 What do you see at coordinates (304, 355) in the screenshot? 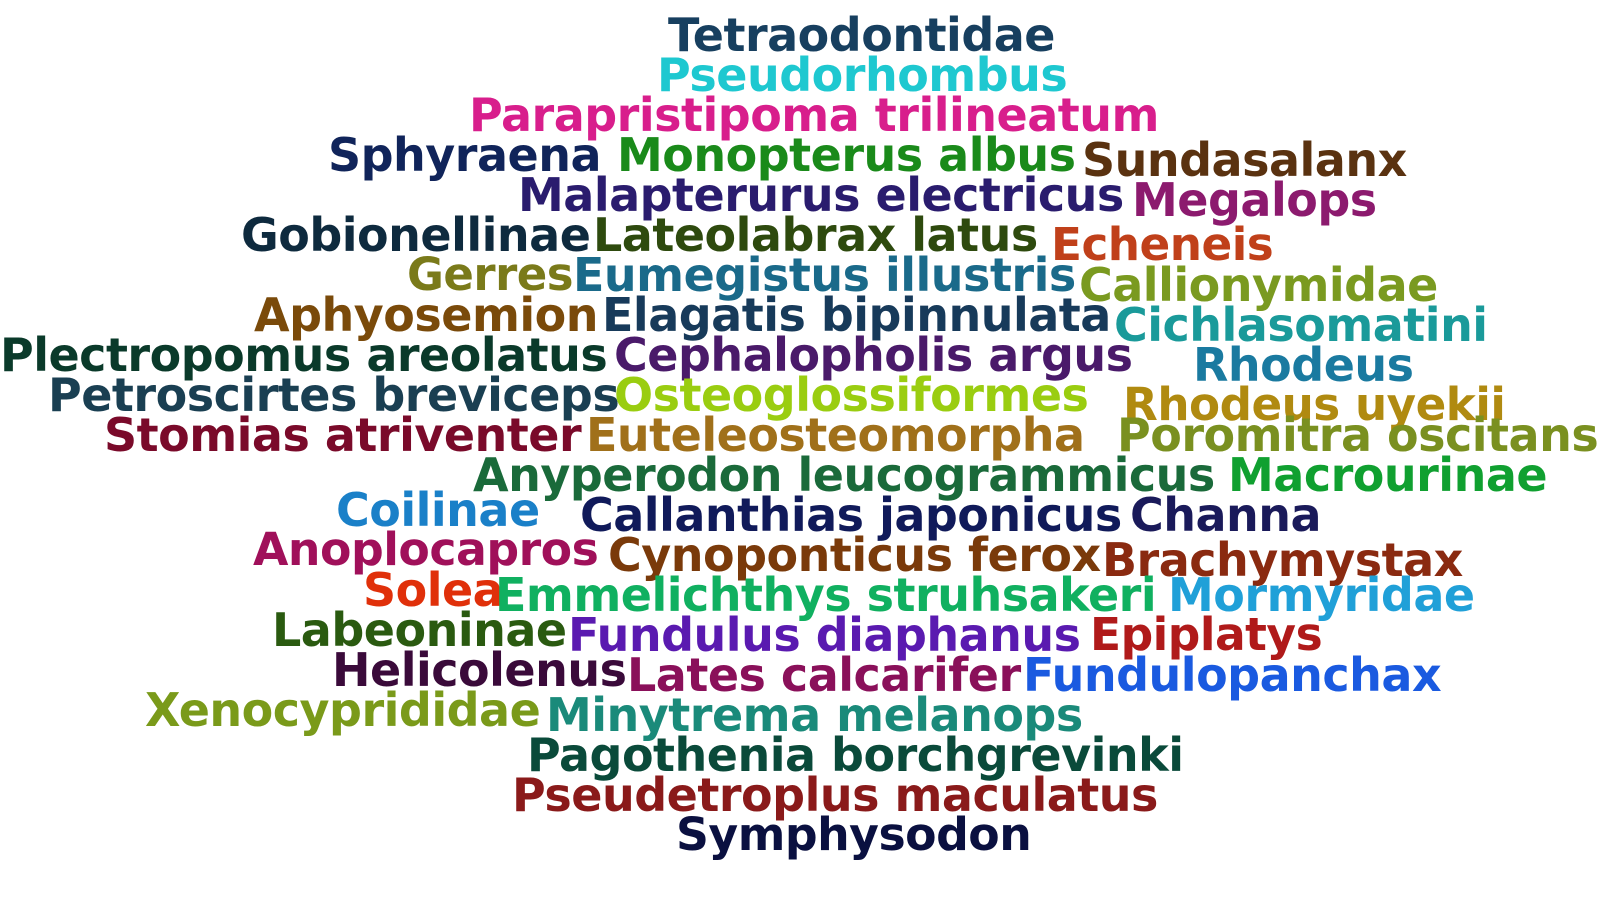
I see `word: Plectropomus areolatus` at bounding box center [304, 355].